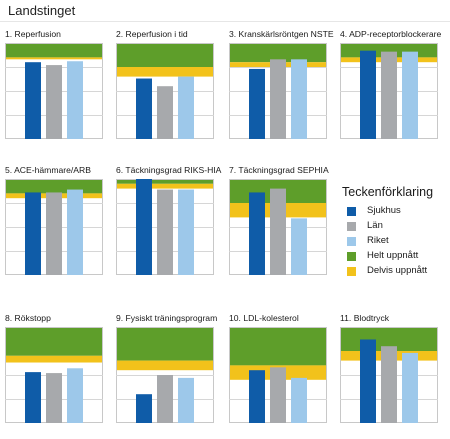 This screenshot has width=450, height=439. Describe the element at coordinates (391, 34) in the screenshot. I see `chart-title: 4. ADP-receptorblockerare` at that location.